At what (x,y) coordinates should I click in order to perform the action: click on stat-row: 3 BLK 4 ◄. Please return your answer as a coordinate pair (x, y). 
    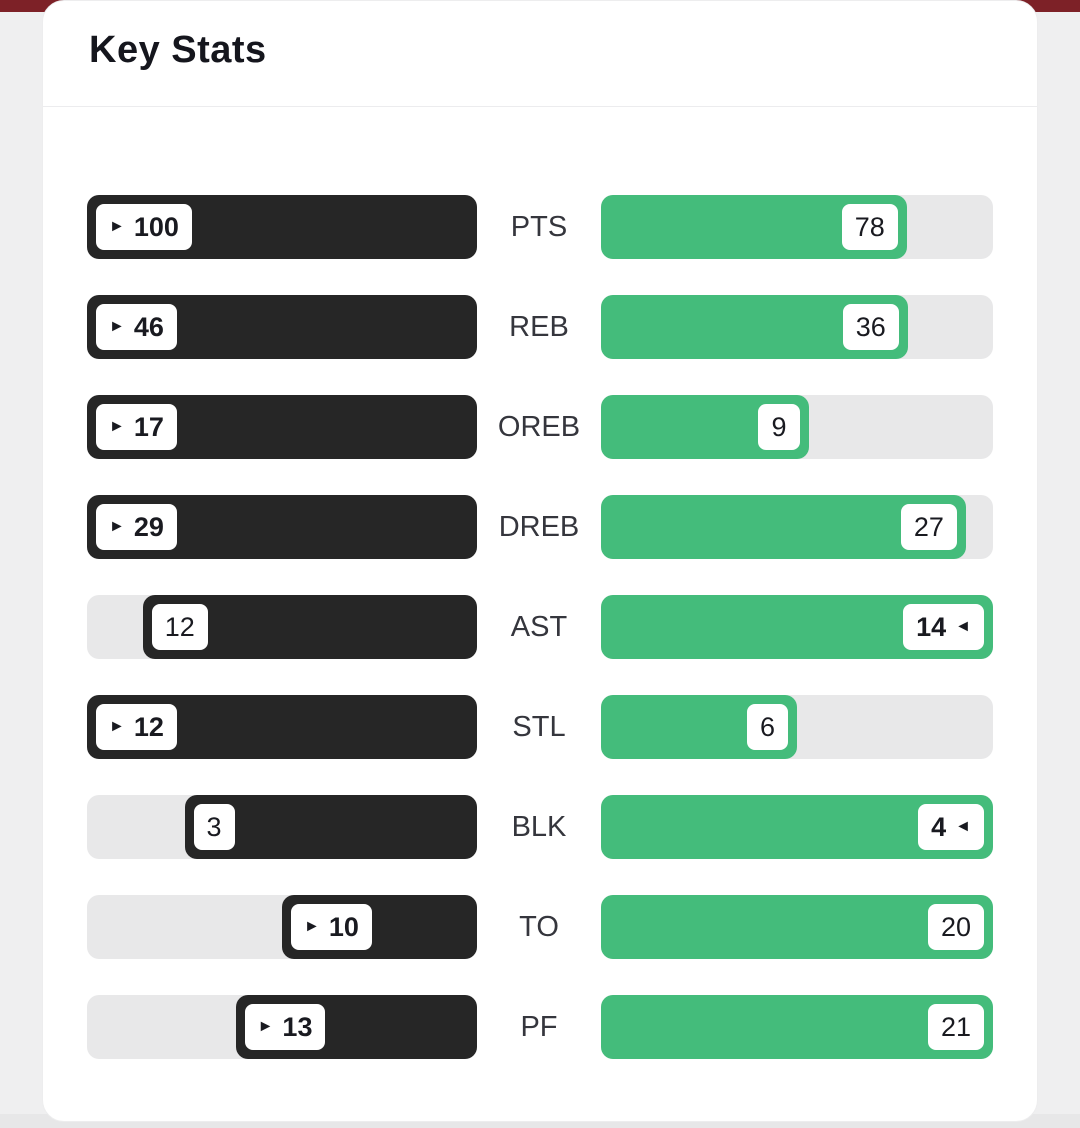
    Looking at the image, I should click on (540, 827).